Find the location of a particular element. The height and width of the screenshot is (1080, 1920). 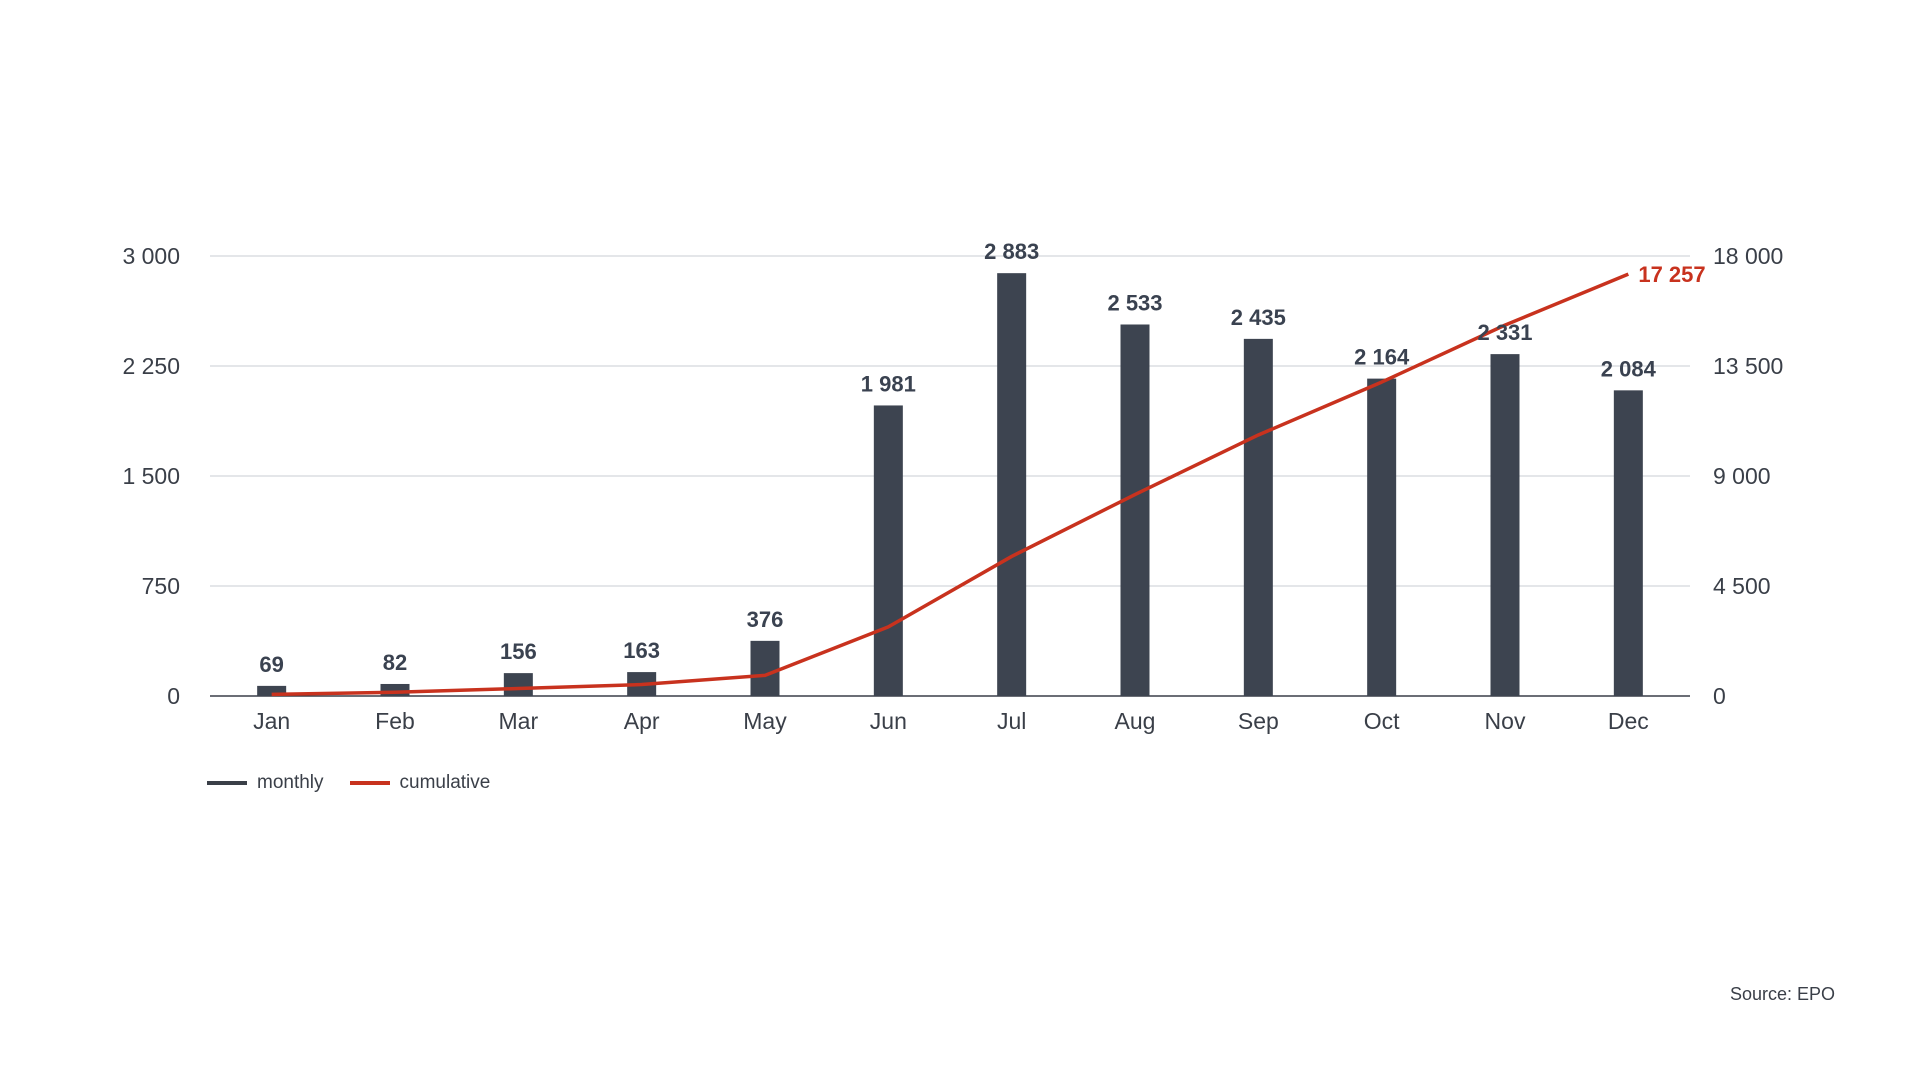

y-left-tick-label: 2 250 is located at coordinates (151, 366).